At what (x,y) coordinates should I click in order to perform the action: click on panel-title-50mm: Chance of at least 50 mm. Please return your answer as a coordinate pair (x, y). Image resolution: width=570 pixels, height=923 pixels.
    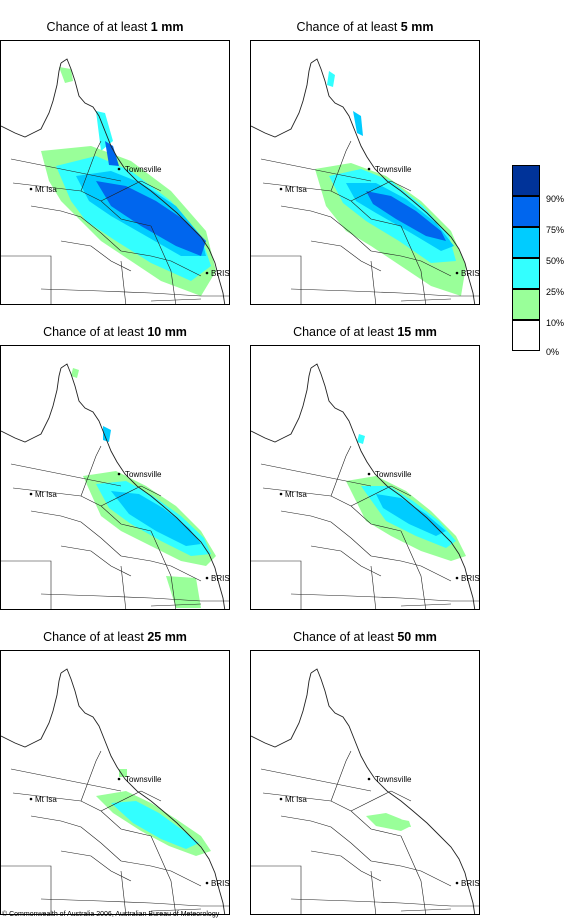
    Looking at the image, I should click on (365, 637).